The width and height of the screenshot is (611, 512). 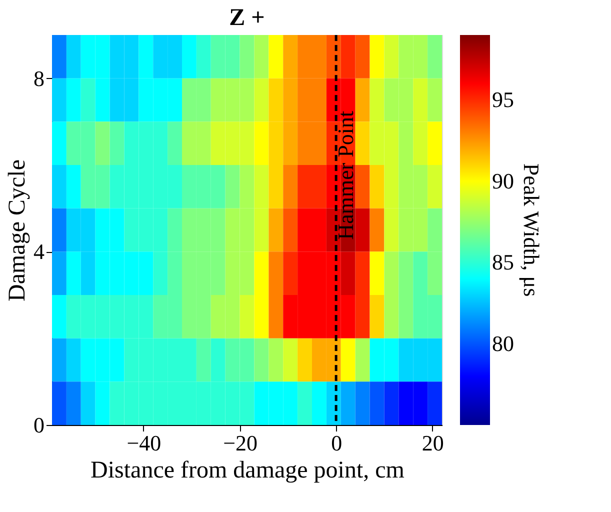 What do you see at coordinates (503, 181) in the screenshot?
I see `color-bar-label: 90` at bounding box center [503, 181].